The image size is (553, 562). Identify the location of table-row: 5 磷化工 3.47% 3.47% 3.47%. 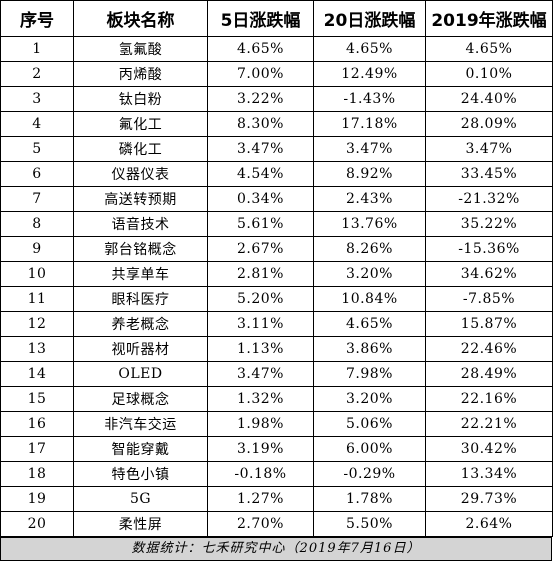
(276, 149).